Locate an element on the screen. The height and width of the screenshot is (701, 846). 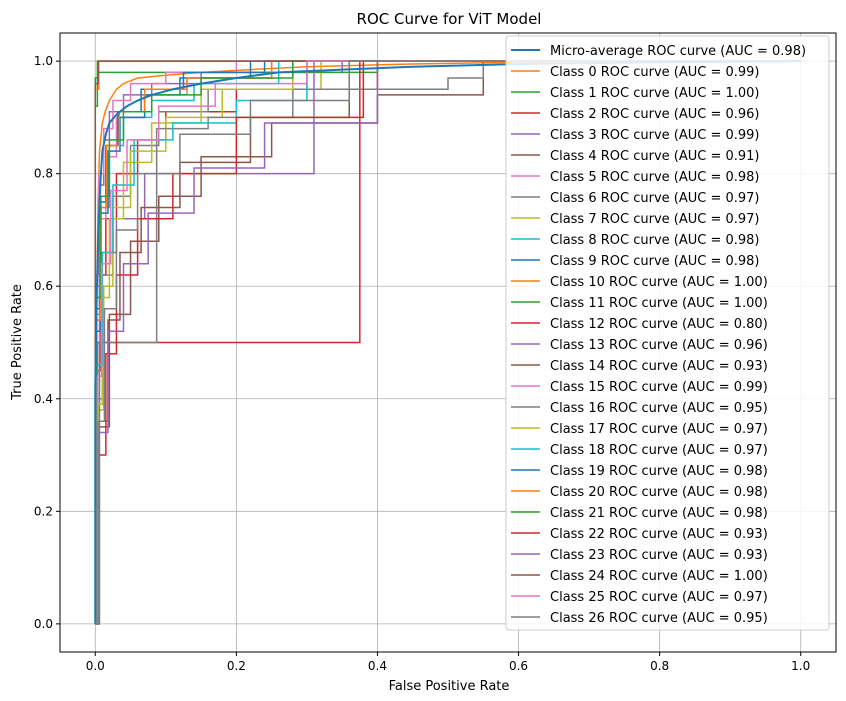
legend-entry: Class 20 ROC curve (AUC = 0.98) is located at coordinates (659, 492).